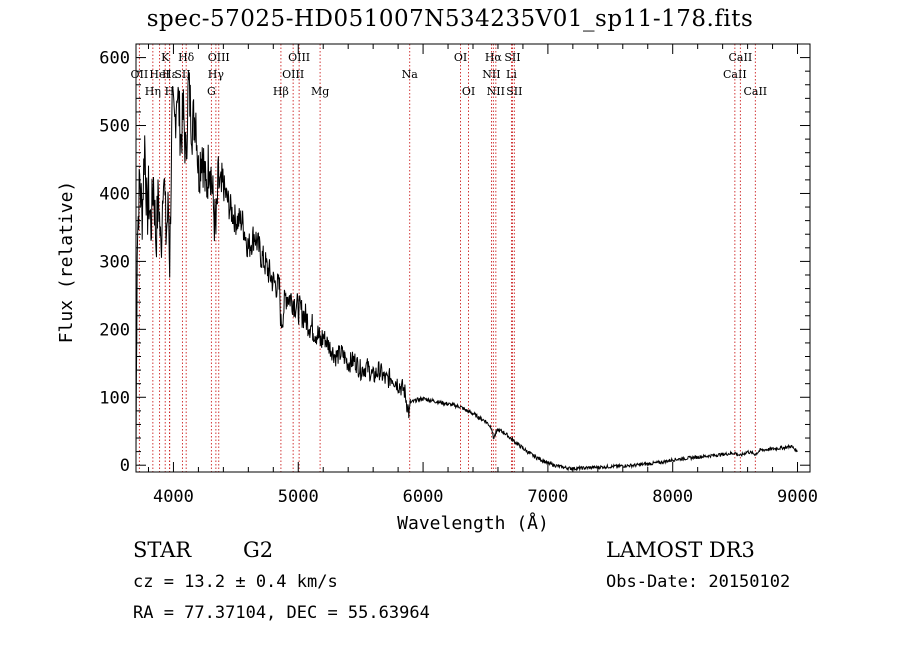 The width and height of the screenshot is (900, 649). What do you see at coordinates (698, 582) in the screenshot?
I see `obs-date: Obs-Date: 20150102` at bounding box center [698, 582].